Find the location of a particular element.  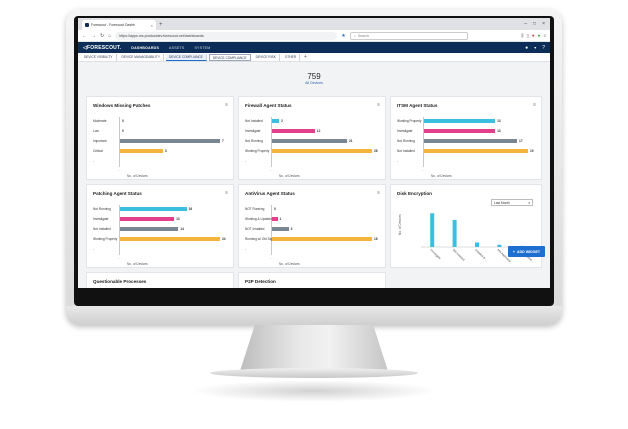

device-summary: 759 All Devices is located at coordinates (314, 78).